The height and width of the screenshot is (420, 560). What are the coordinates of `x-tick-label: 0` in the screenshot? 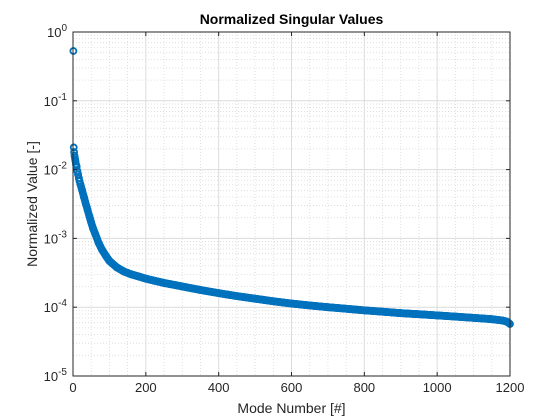 It's located at (72, 387).